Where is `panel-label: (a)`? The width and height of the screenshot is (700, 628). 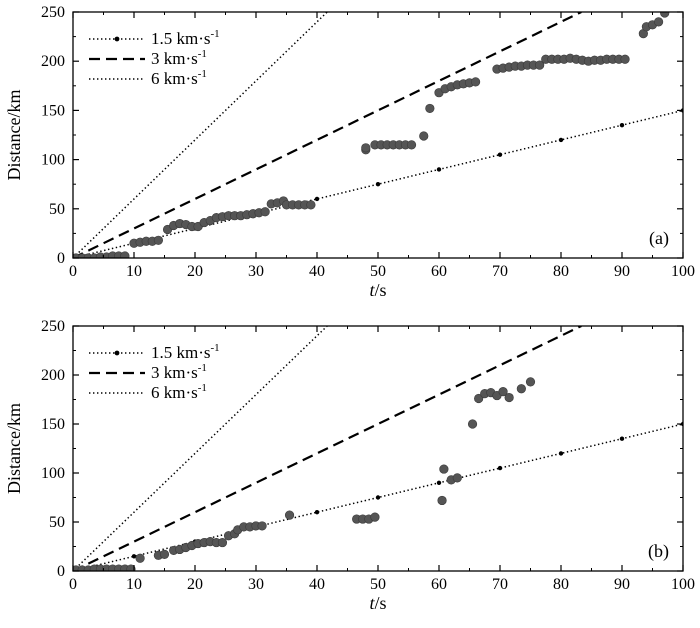
panel-label: (a) is located at coordinates (659, 238).